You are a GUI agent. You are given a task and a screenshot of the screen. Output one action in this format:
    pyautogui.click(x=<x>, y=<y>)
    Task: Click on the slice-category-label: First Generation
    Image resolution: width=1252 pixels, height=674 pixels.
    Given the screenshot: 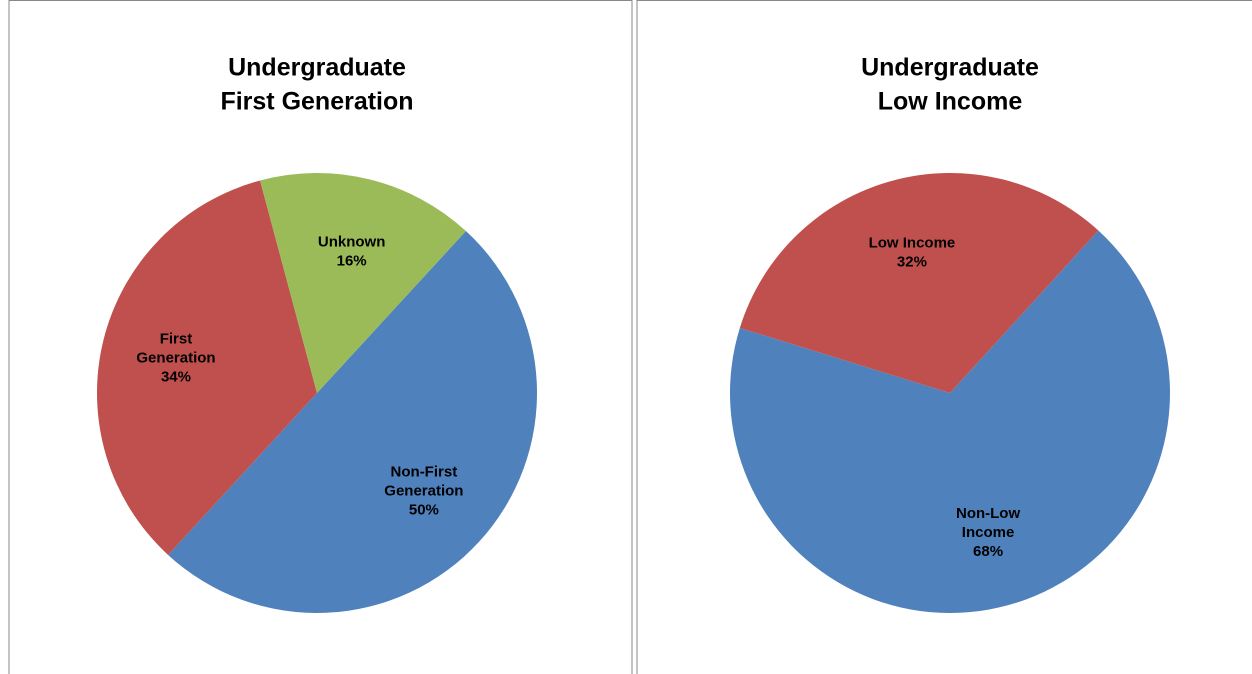 What is the action you would take?
    pyautogui.click(x=175, y=348)
    